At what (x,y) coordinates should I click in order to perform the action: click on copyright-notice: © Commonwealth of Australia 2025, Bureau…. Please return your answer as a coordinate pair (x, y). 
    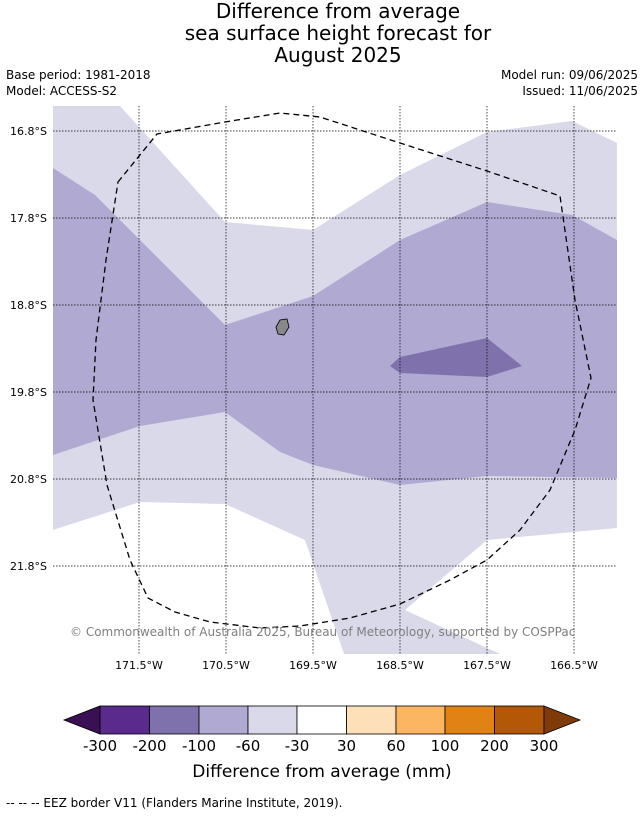
    Looking at the image, I should click on (323, 632).